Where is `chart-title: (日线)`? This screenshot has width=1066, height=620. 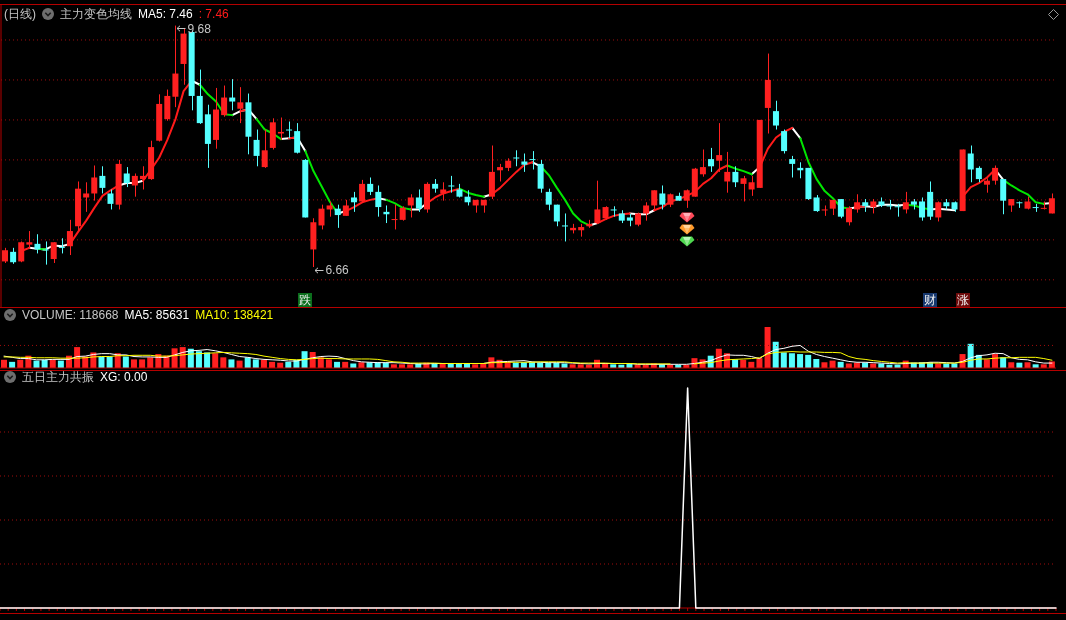 chart-title: (日线) is located at coordinates (20, 14).